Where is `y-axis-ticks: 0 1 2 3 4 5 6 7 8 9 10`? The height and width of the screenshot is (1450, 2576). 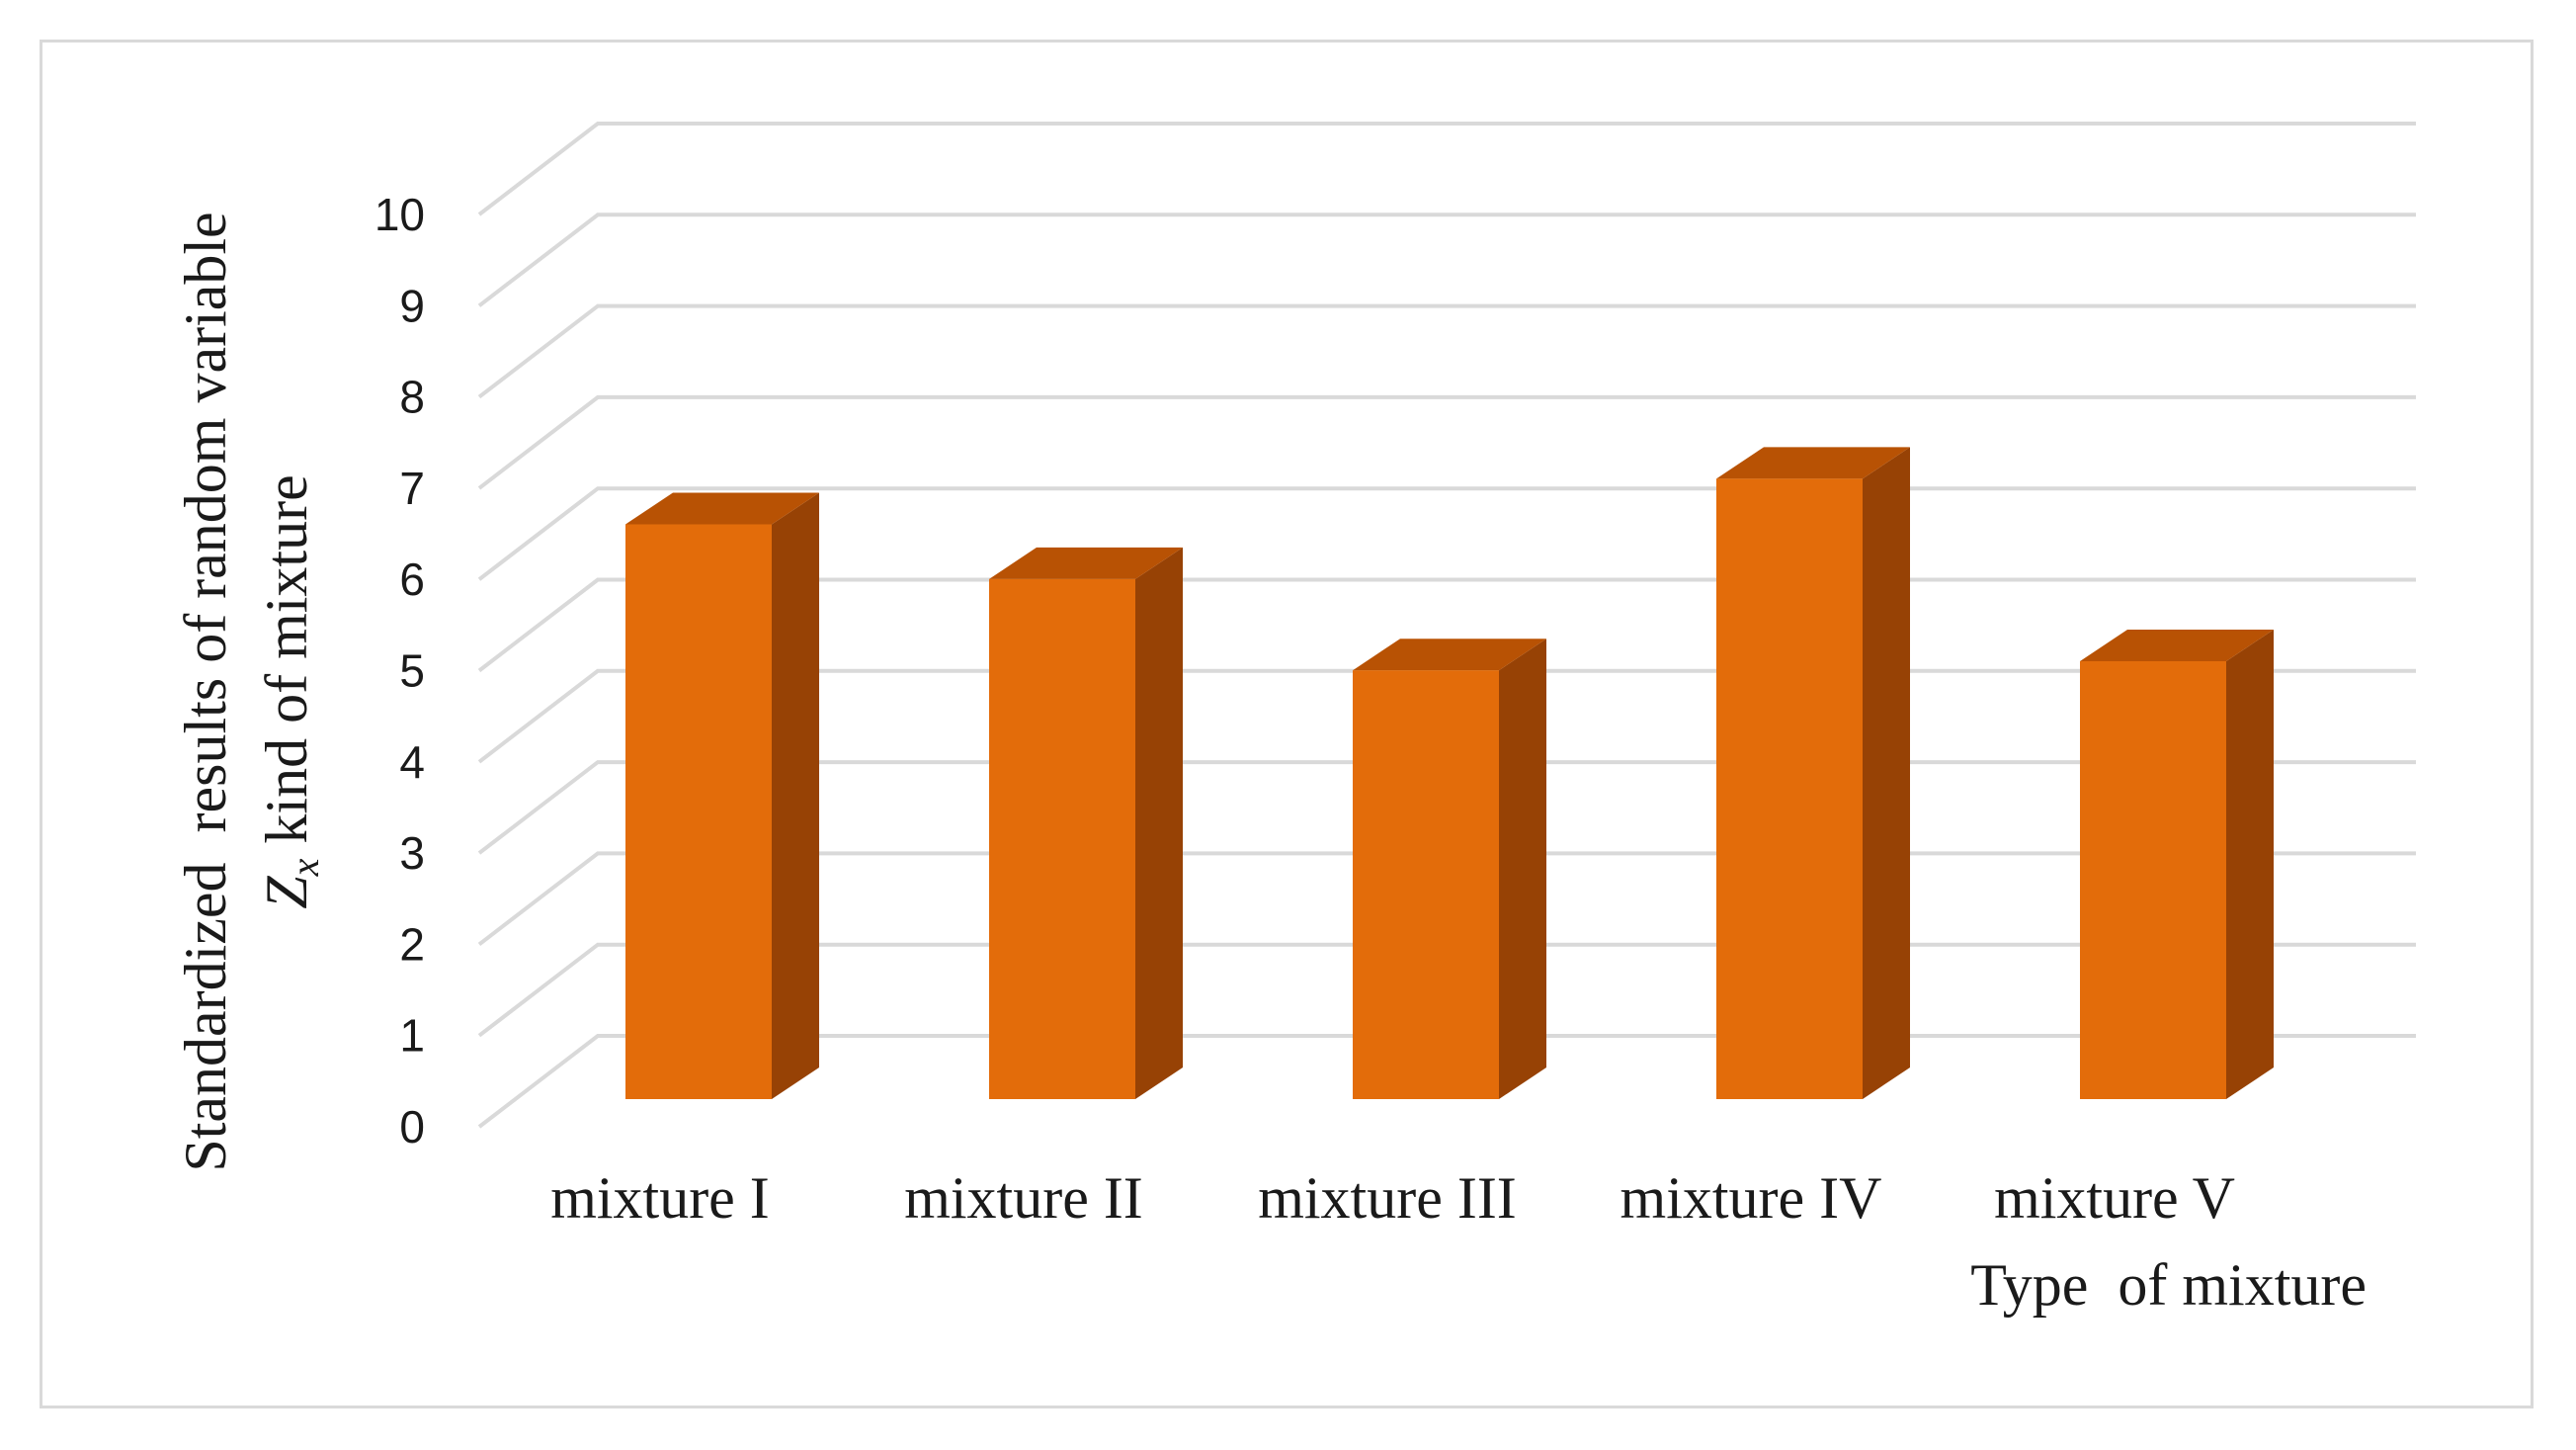
y-axis-ticks: 0 1 2 3 4 5 6 7 8 9 10 is located at coordinates (399, 670).